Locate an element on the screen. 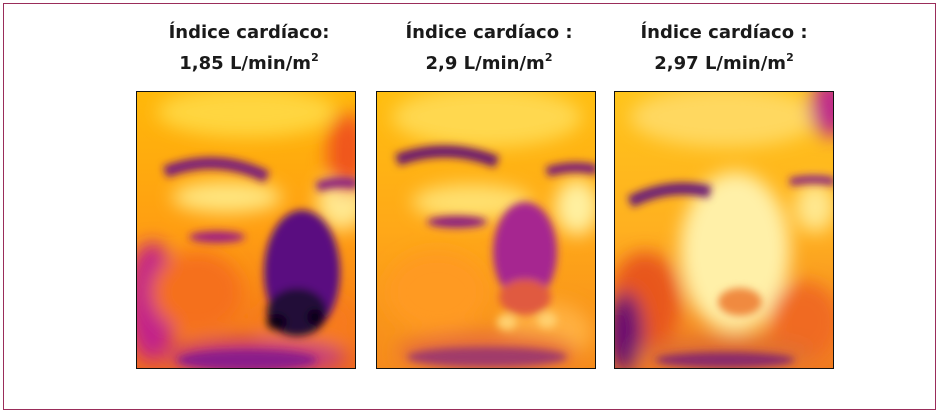 The image size is (941, 416). caption-1-value: 1,85 L/min/m is located at coordinates (245, 63).